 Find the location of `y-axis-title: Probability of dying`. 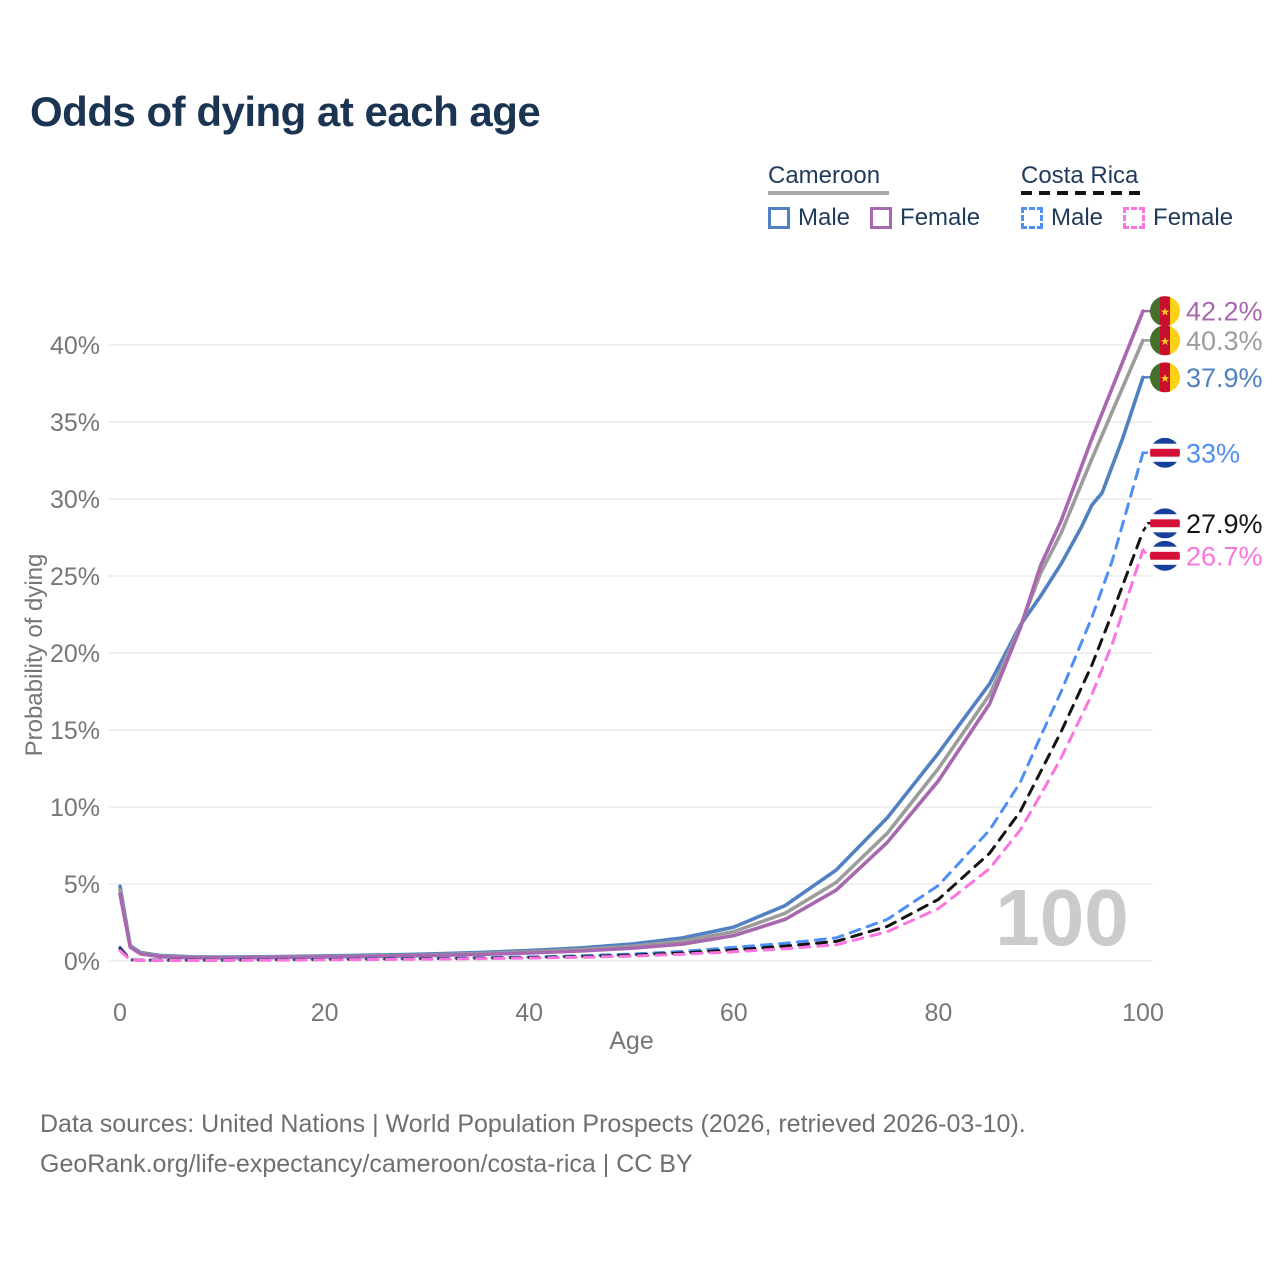

y-axis-title: Probability of dying is located at coordinates (34, 655).